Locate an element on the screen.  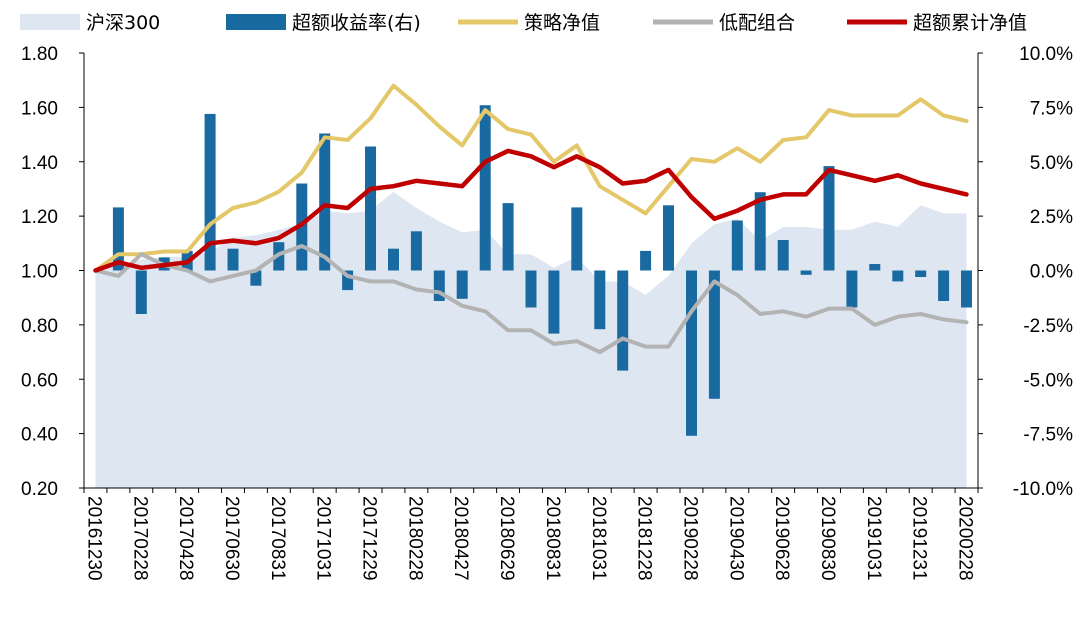
x-tick-label: 20170228 is located at coordinates (139, 538).